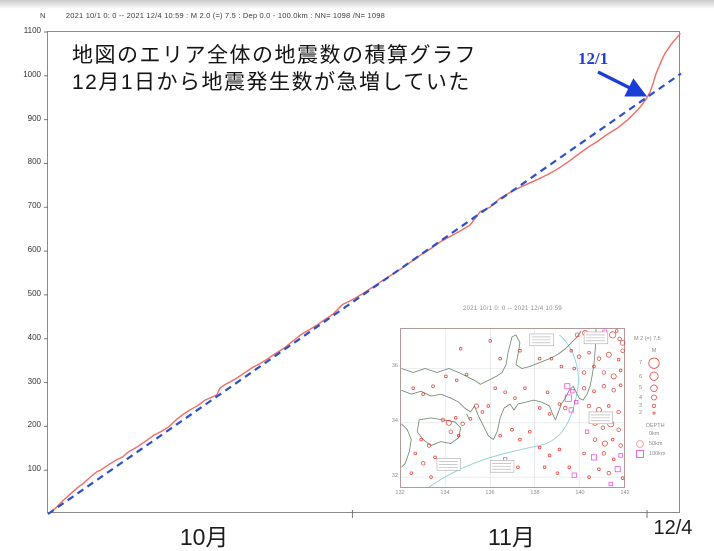 The width and height of the screenshot is (714, 551). I want to click on map-lon-label: 136, so click(490, 493).